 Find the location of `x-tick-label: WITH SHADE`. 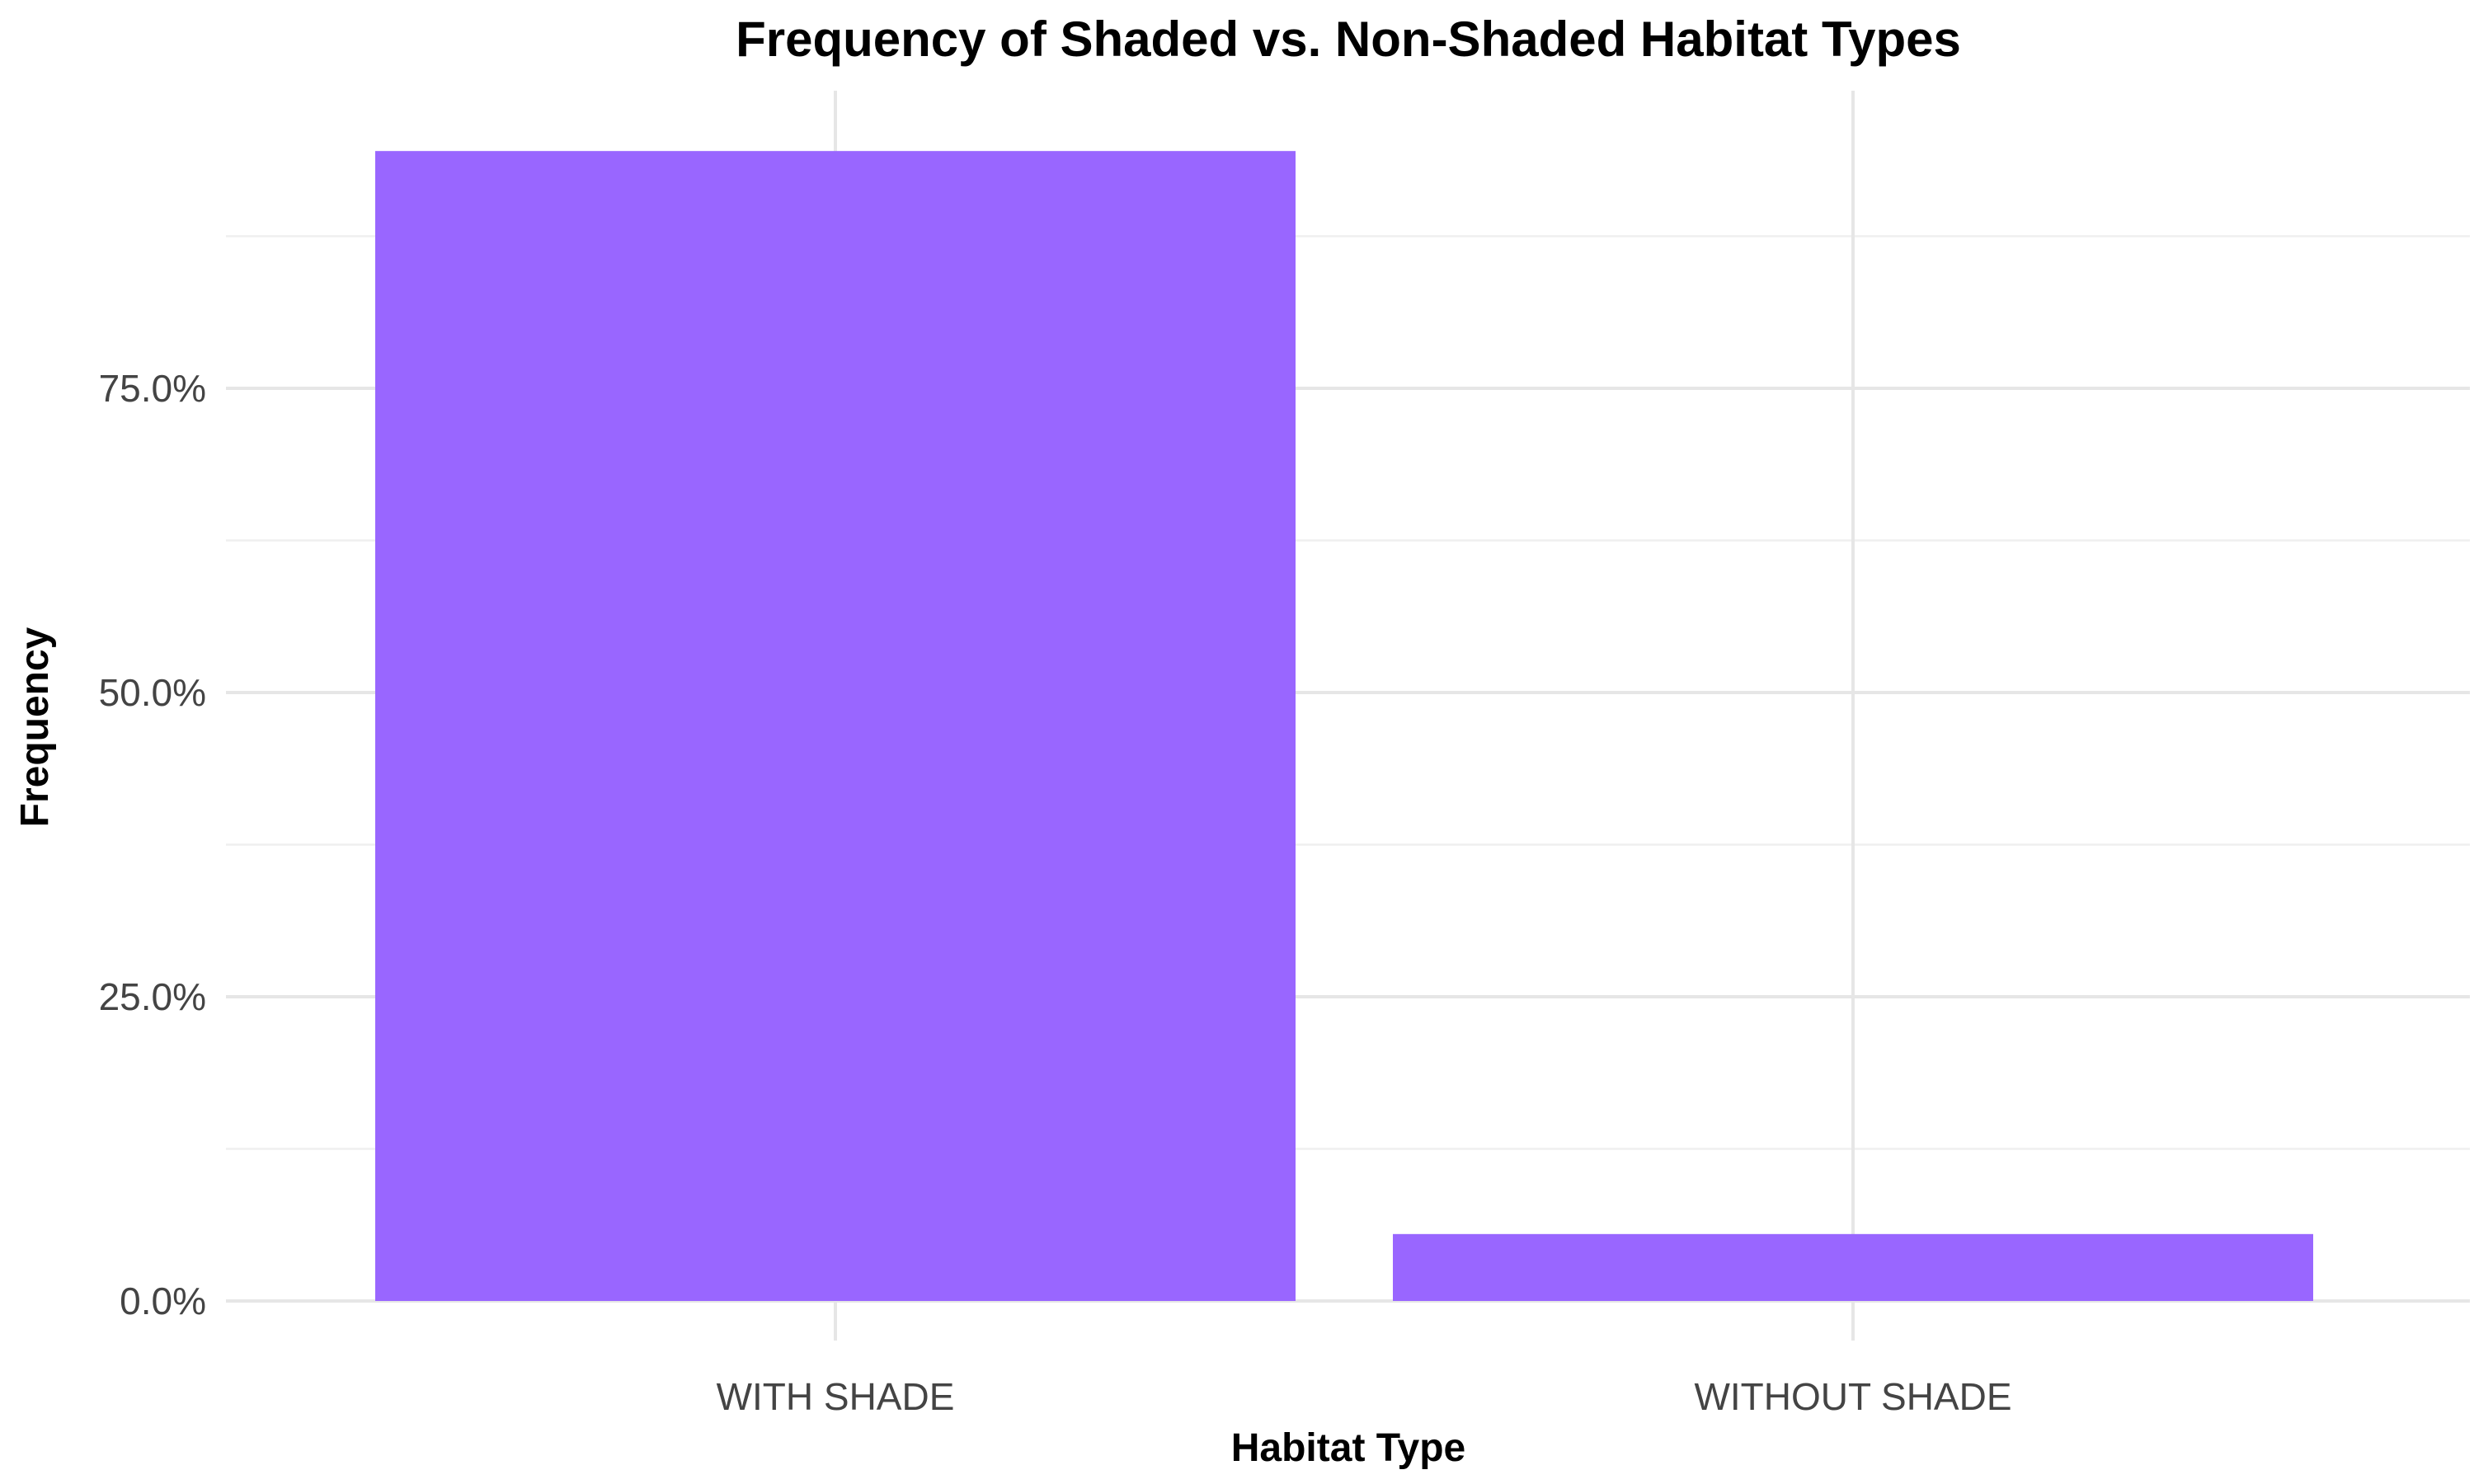

x-tick-label: WITH SHADE is located at coordinates (836, 1396).